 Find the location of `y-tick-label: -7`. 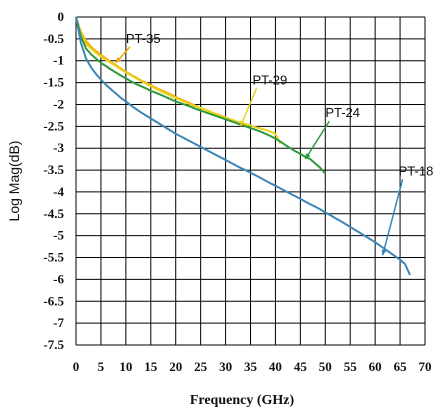

y-tick-label: -7 is located at coordinates (58, 322).